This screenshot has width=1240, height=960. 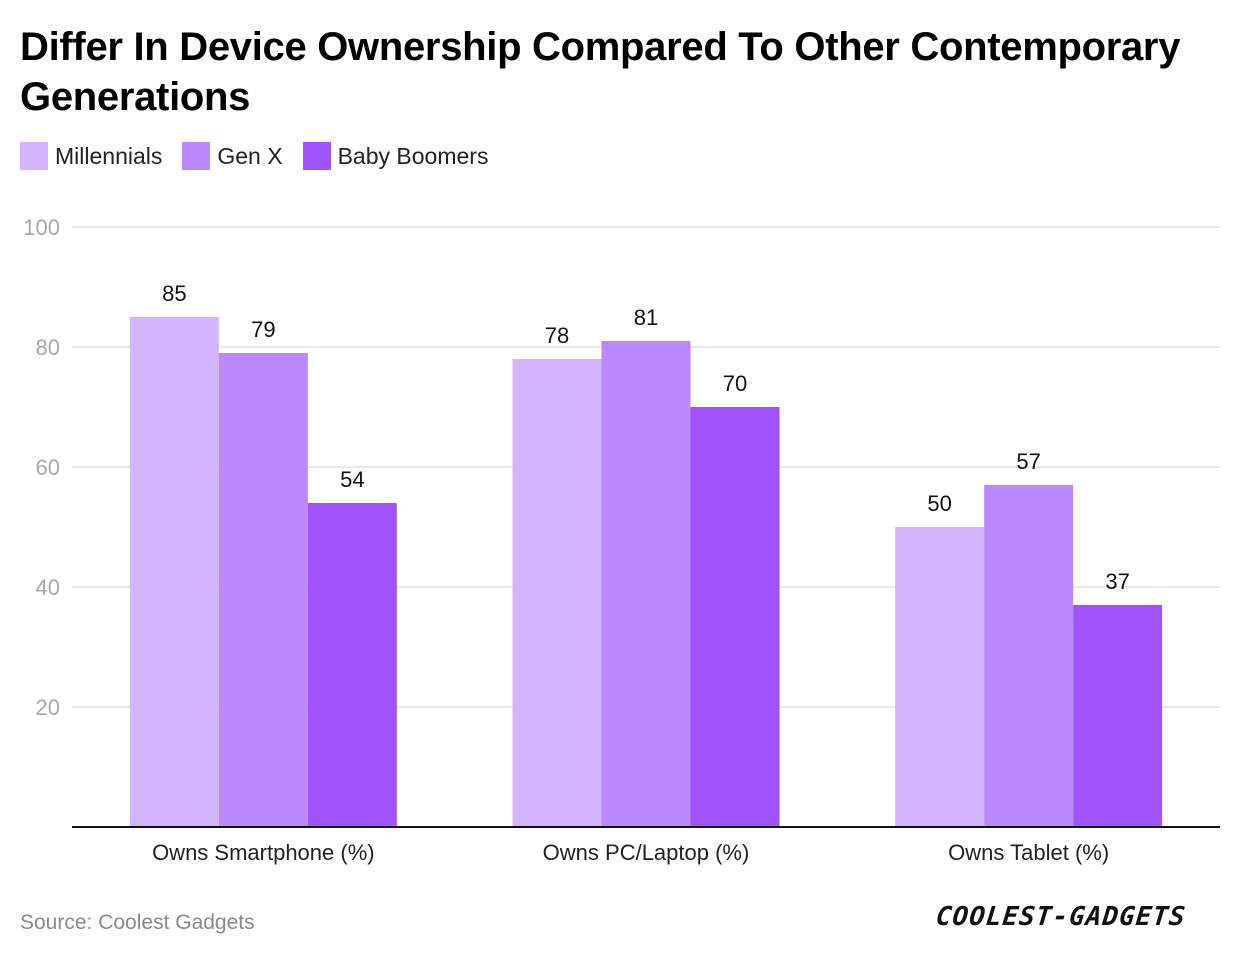 I want to click on data-label-gen_x-0: 79, so click(x=263, y=329).